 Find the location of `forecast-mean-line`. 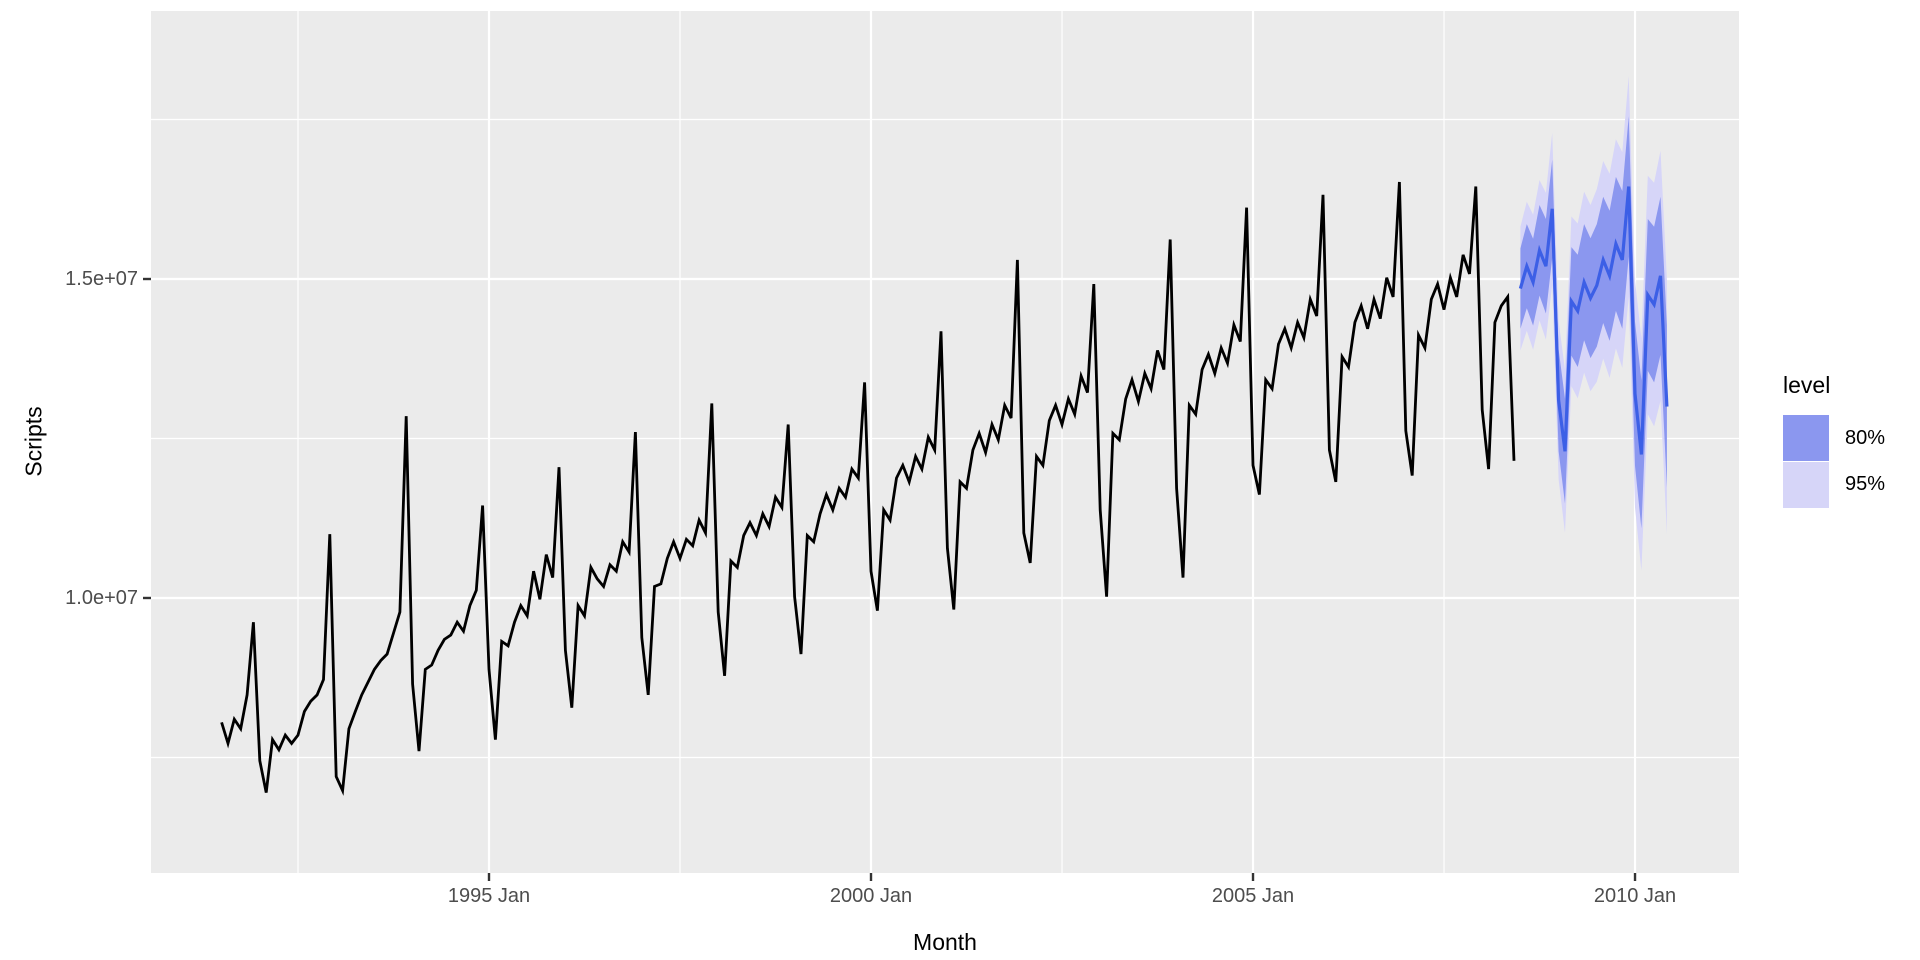

forecast-mean-line is located at coordinates (1593, 320).